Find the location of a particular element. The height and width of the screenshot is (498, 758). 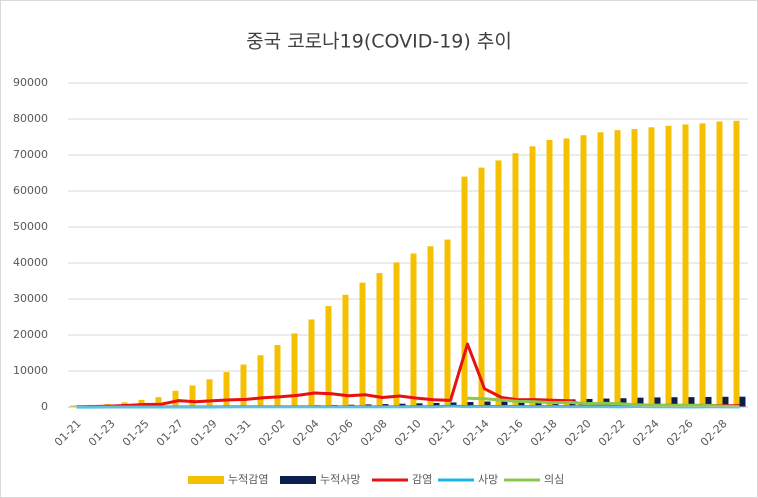

y-tick-label: 40000 is located at coordinates (30, 262).